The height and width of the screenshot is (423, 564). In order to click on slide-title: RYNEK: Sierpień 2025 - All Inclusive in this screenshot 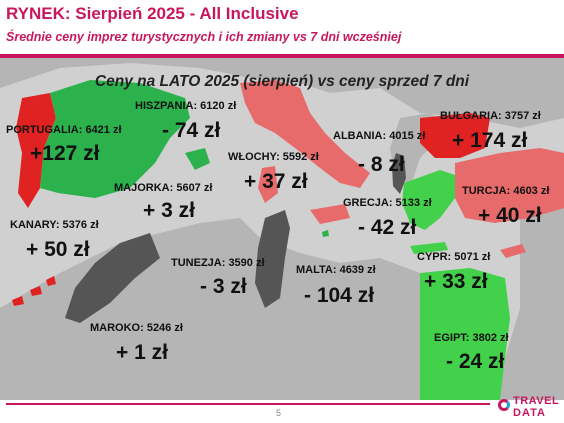, I will do `click(152, 13)`.